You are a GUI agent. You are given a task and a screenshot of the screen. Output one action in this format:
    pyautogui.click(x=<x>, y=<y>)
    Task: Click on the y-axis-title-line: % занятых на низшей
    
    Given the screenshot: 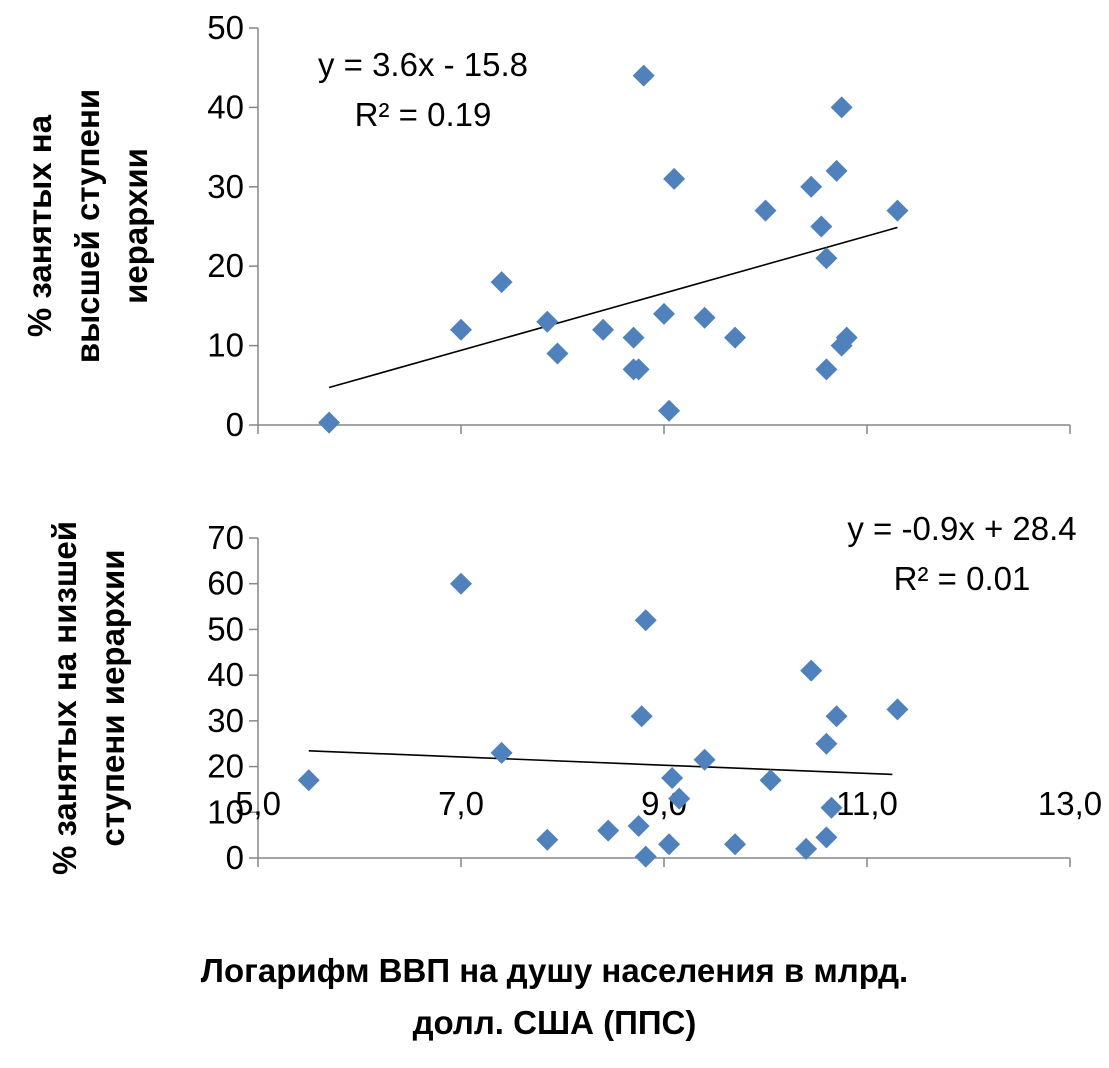 What is the action you would take?
    pyautogui.click(x=64, y=698)
    